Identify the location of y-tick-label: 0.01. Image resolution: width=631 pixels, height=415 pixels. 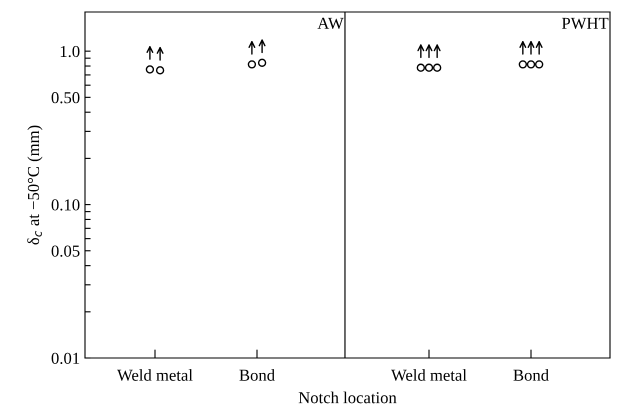
(66, 358).